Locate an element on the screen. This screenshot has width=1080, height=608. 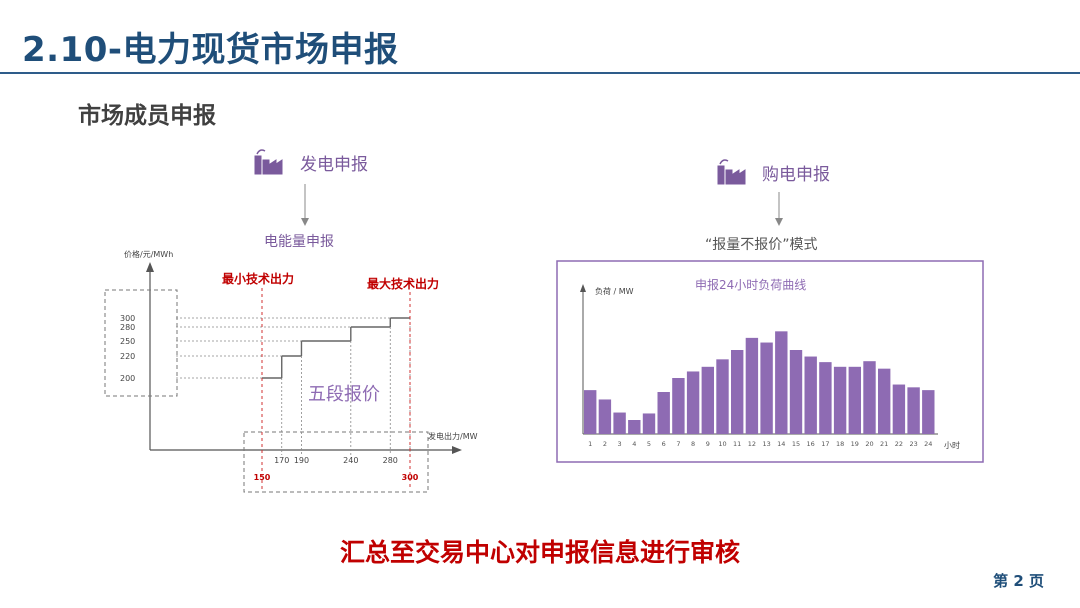
hour-tick-label: 19 is located at coordinates (855, 444).